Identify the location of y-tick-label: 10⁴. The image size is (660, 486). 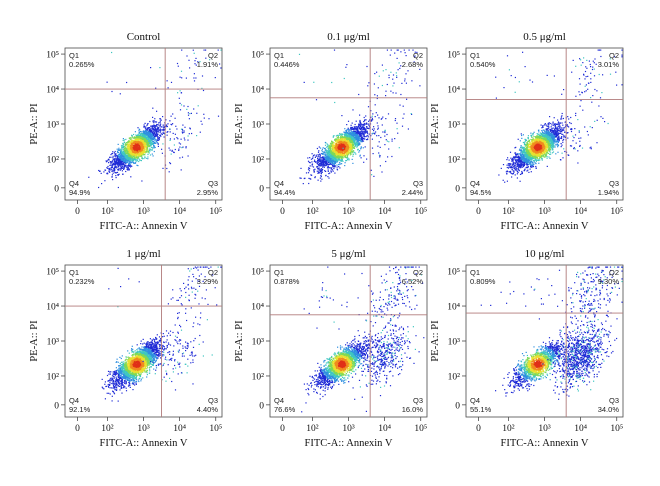
(53, 91).